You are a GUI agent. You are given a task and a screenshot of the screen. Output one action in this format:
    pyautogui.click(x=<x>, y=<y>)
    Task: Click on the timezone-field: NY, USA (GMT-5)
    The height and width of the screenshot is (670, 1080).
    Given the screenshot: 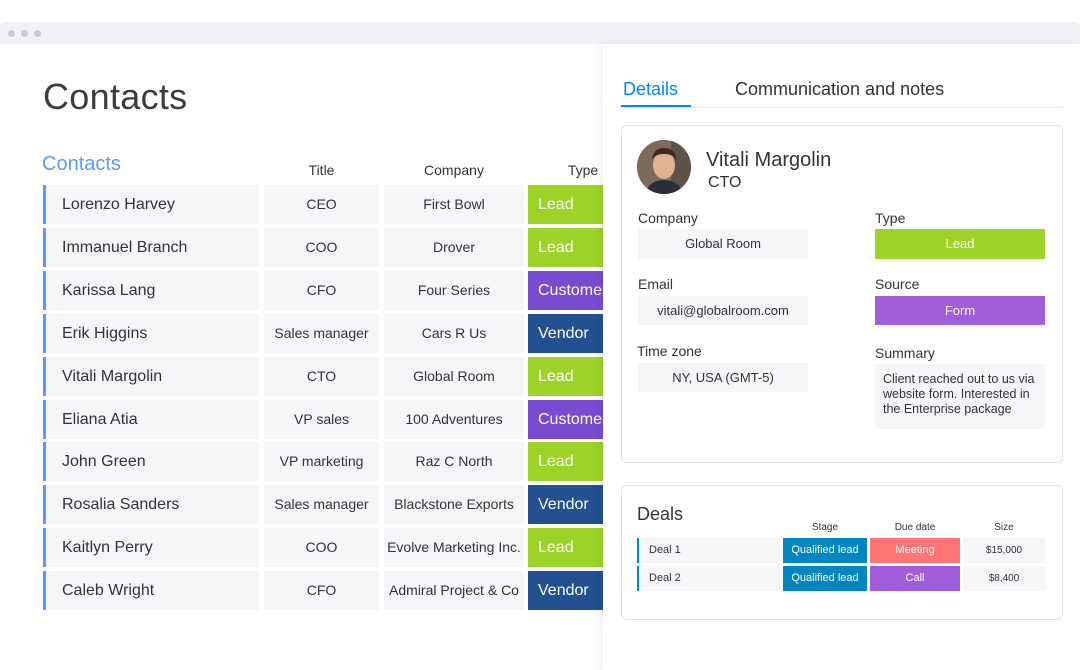 What is the action you would take?
    pyautogui.click(x=723, y=377)
    